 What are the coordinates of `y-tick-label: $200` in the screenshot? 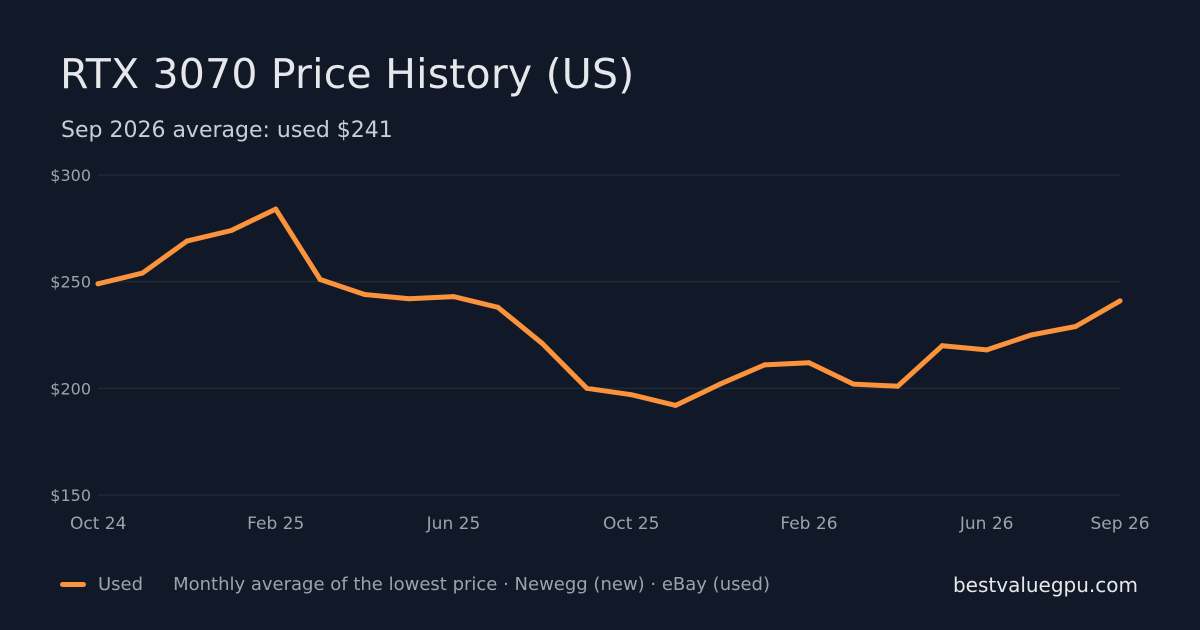 It's located at (70, 388).